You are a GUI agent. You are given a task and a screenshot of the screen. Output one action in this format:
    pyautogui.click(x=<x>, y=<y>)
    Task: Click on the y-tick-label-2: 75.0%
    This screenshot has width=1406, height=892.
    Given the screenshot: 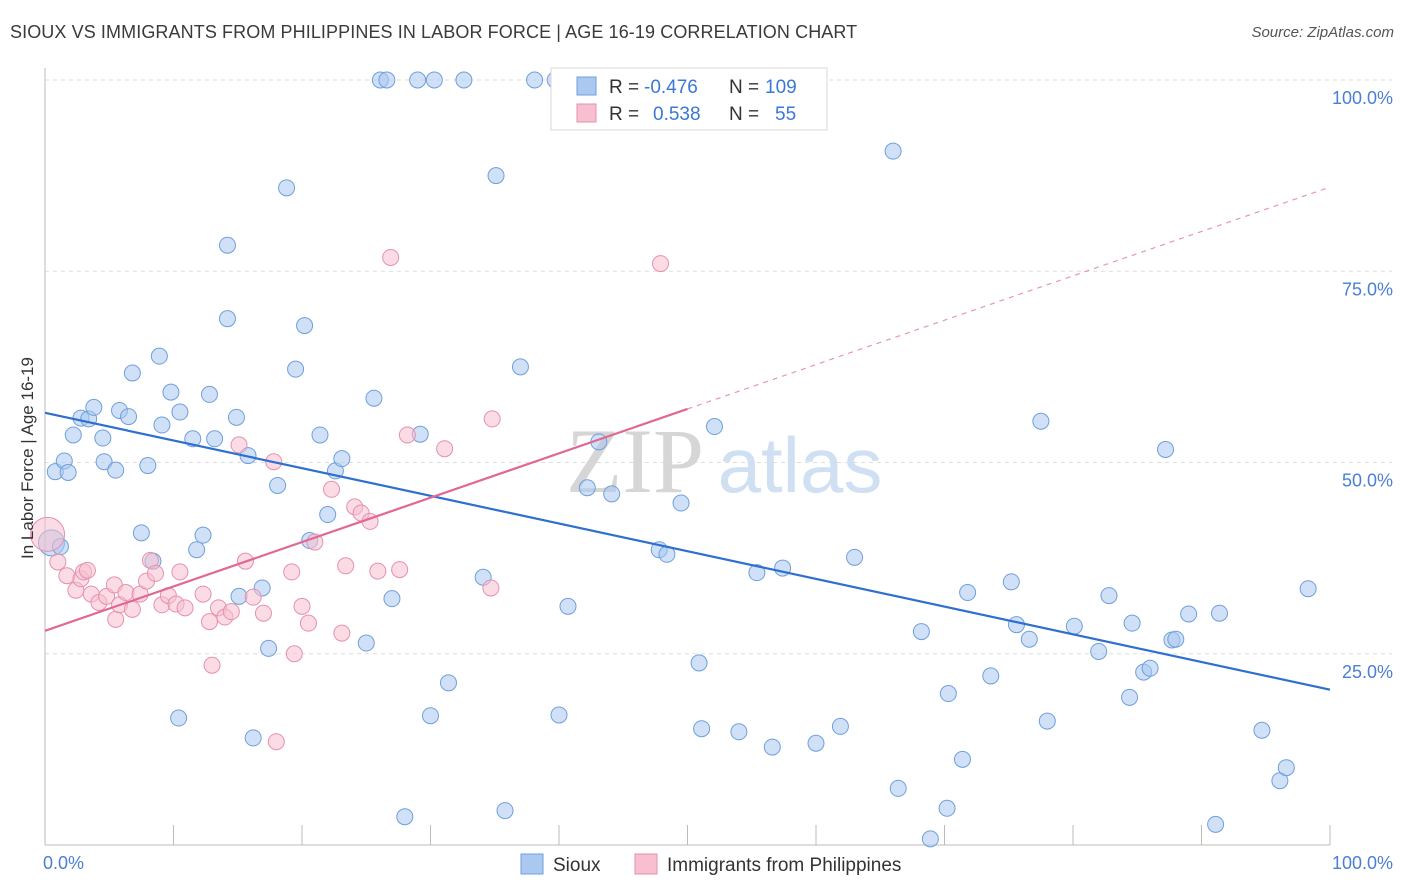 What is the action you would take?
    pyautogui.click(x=1367, y=289)
    